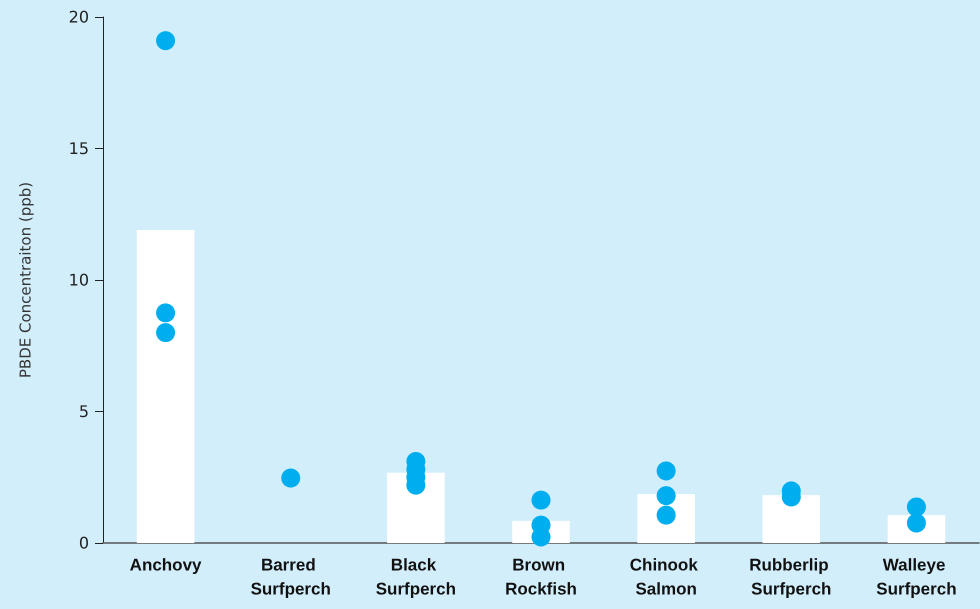 The height and width of the screenshot is (609, 980). What do you see at coordinates (78, 148) in the screenshot?
I see `y-tick-label: 15` at bounding box center [78, 148].